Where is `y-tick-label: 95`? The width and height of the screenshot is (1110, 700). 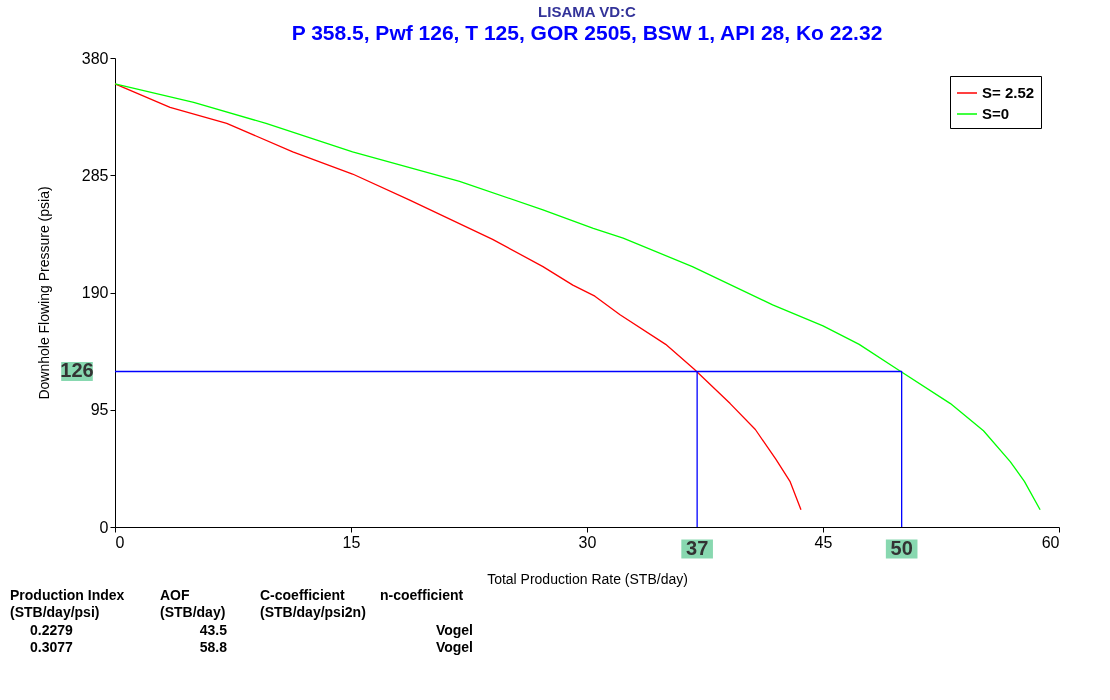
y-tick-label: 95 is located at coordinates (99, 410).